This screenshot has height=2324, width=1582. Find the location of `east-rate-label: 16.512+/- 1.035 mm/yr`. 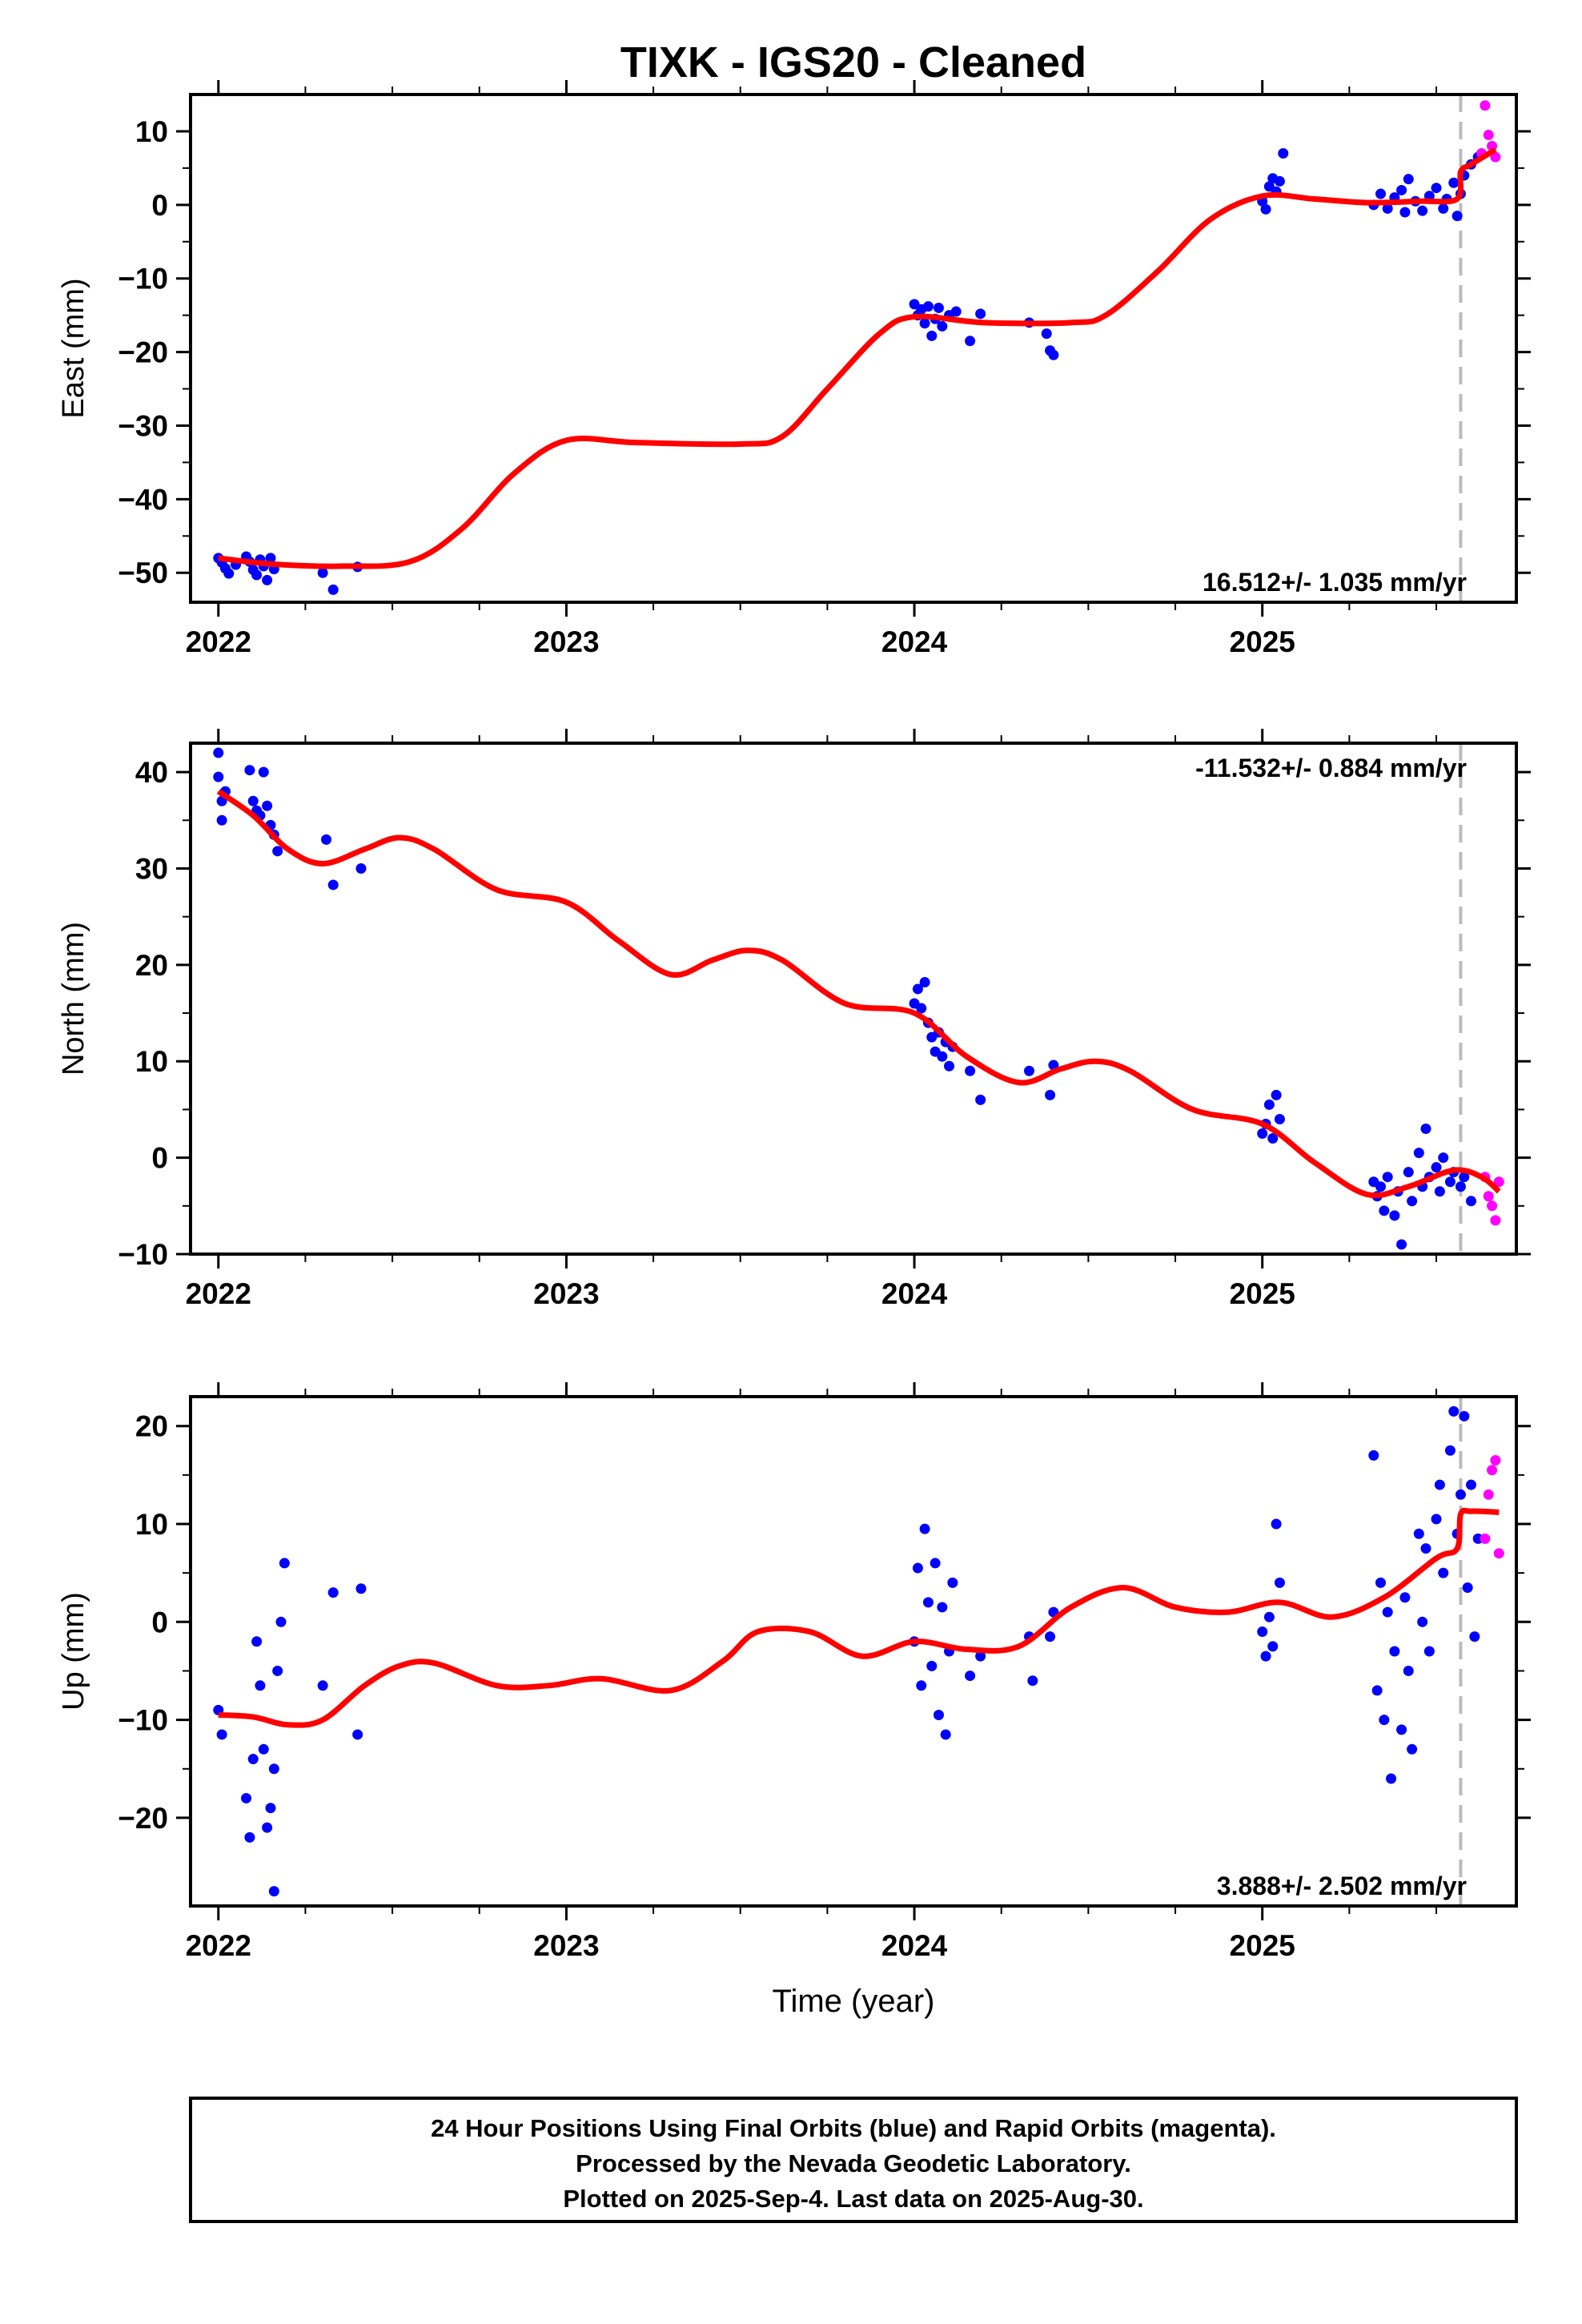

east-rate-label: 16.512+/- 1.035 mm/yr is located at coordinates (1335, 582).